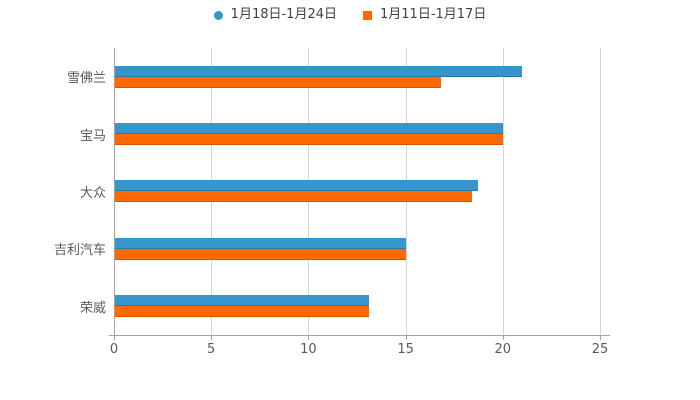 The image size is (700, 400). Describe the element at coordinates (350, 15) in the screenshot. I see `chart-legend: 1月18日-1月24日 1月11日-1月17日` at that location.